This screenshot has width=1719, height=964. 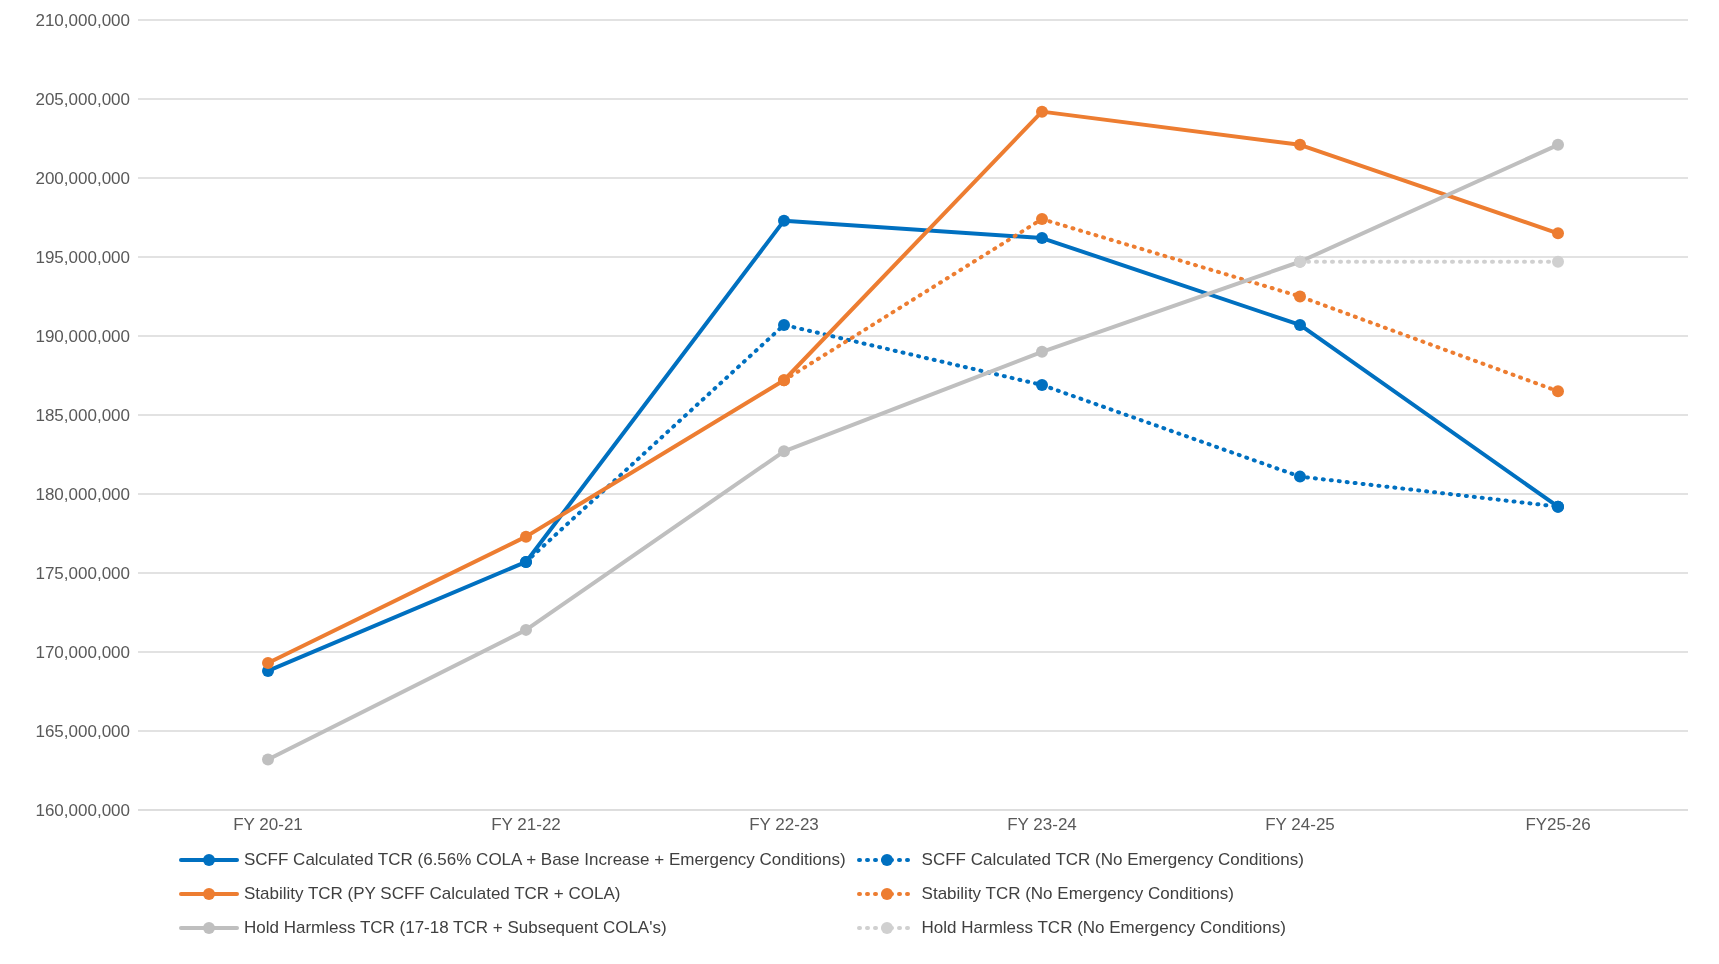 What do you see at coordinates (82, 337) in the screenshot?
I see `y-tick-label: 190,000,000` at bounding box center [82, 337].